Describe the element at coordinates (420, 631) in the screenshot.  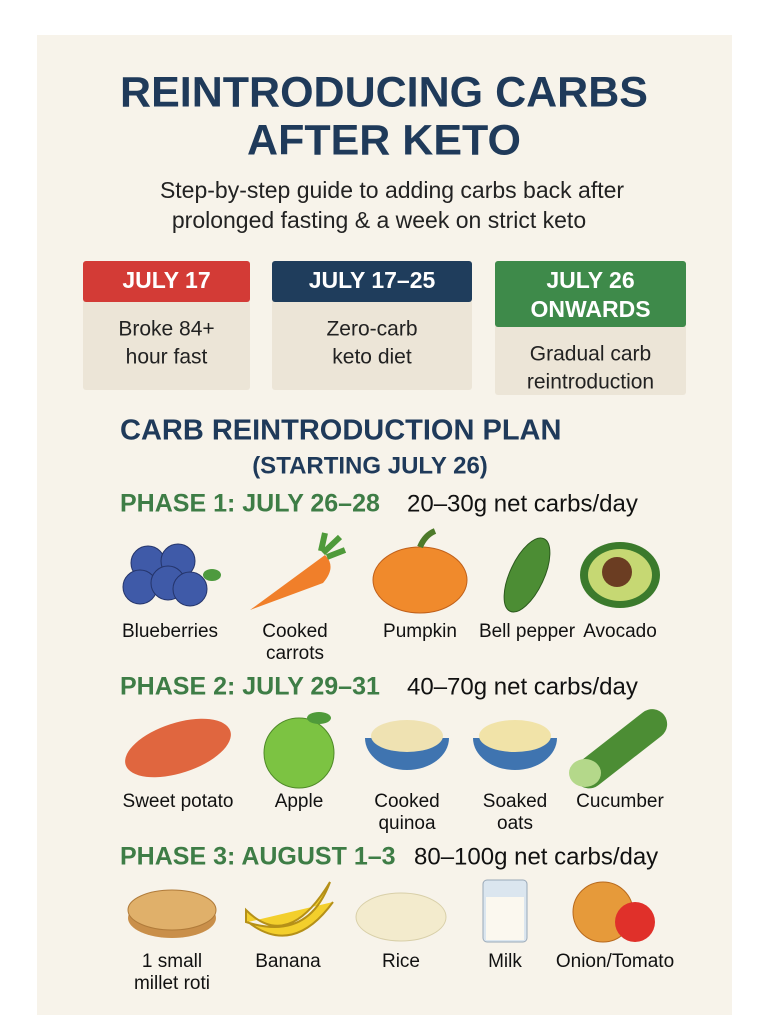
I see `food-label: Pumpkin` at that location.